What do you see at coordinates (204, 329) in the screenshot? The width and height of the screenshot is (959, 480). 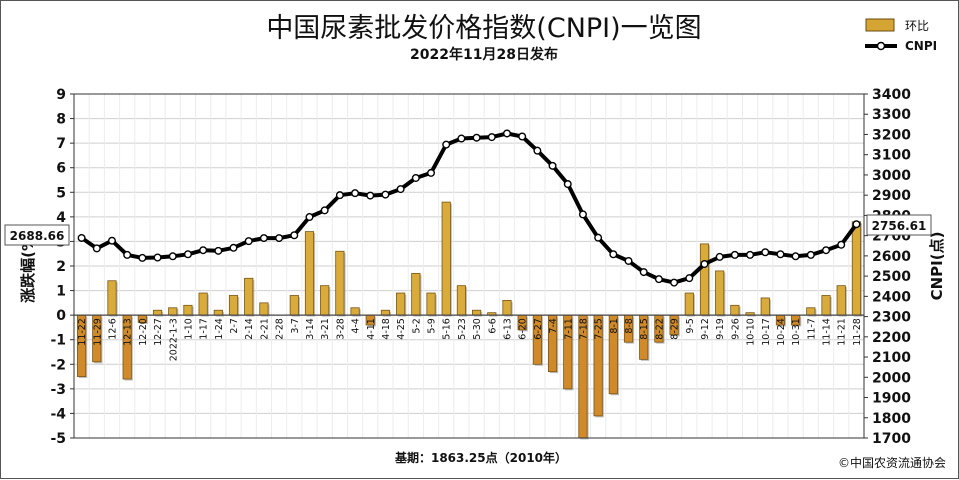 I see `x-tick-label: 1-17` at bounding box center [204, 329].